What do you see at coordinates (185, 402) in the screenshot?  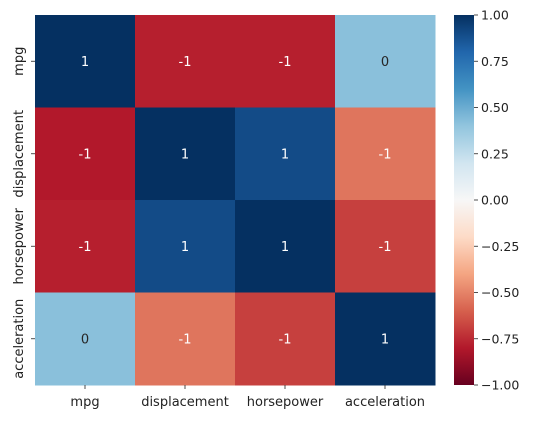 I see `x-tick-label: displacement` at bounding box center [185, 402].